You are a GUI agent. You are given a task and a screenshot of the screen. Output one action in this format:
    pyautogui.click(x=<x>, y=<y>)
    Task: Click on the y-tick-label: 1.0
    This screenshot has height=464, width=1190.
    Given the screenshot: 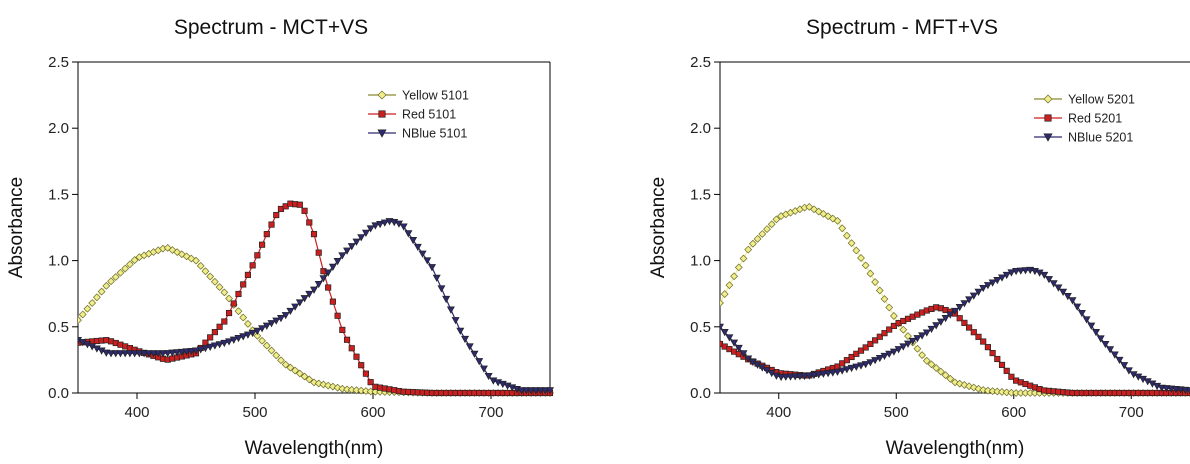 What is the action you would take?
    pyautogui.click(x=700, y=261)
    